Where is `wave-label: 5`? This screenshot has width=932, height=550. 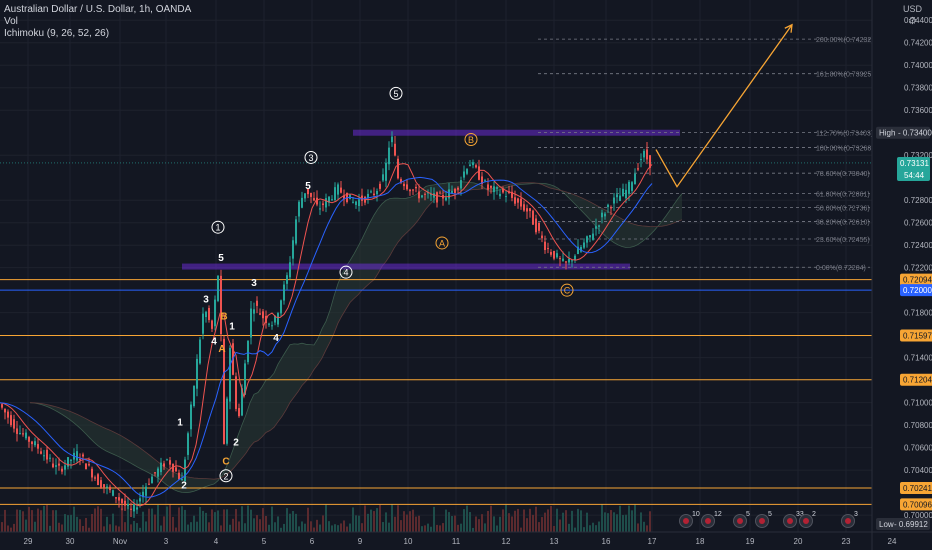
wave-label: 5 is located at coordinates (308, 186).